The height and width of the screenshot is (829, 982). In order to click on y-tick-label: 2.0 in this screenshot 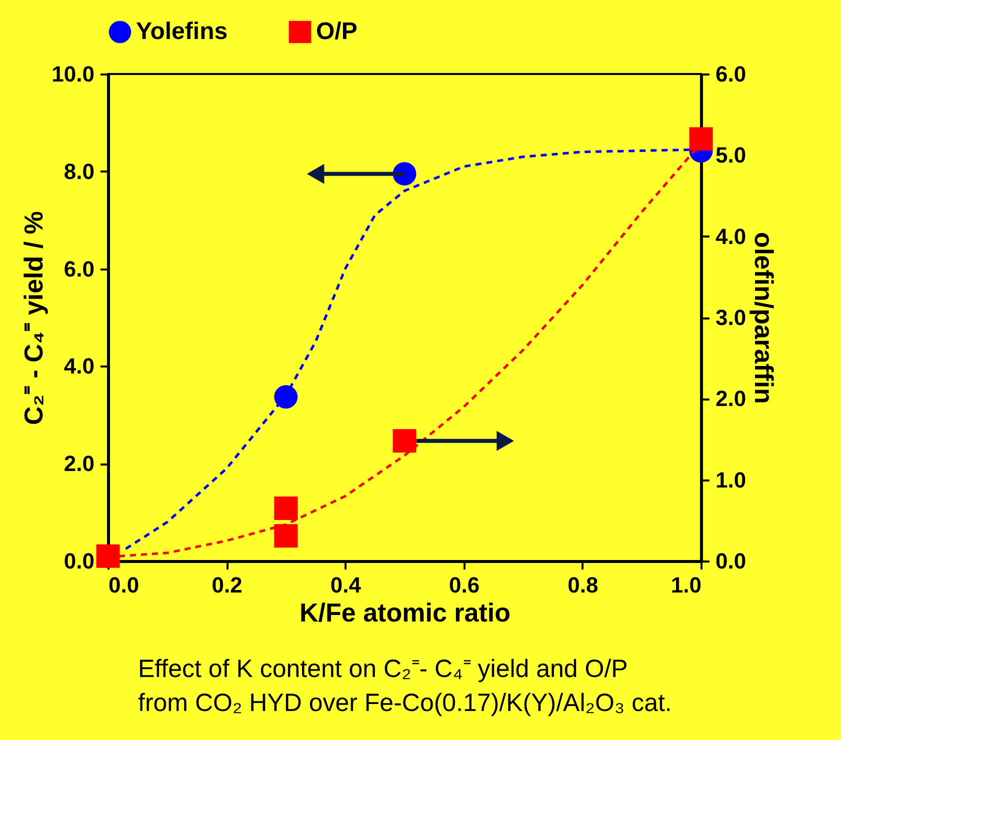, I will do `click(79, 463)`.